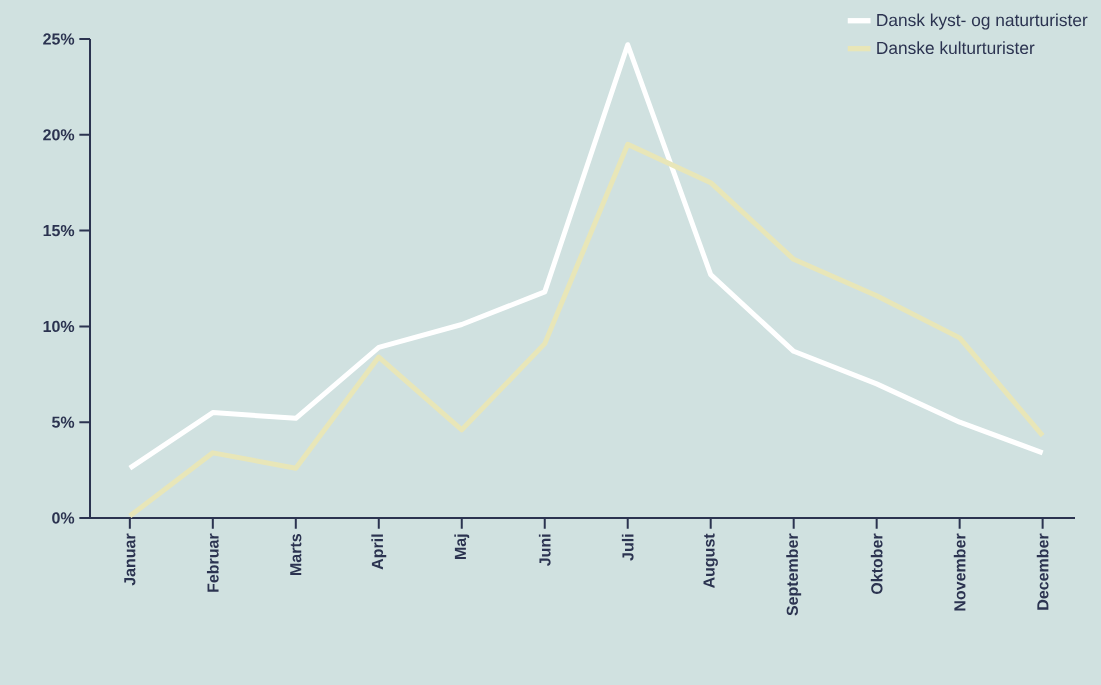 Image resolution: width=1101 pixels, height=685 pixels. I want to click on x-tick-label: Maj, so click(462, 546).